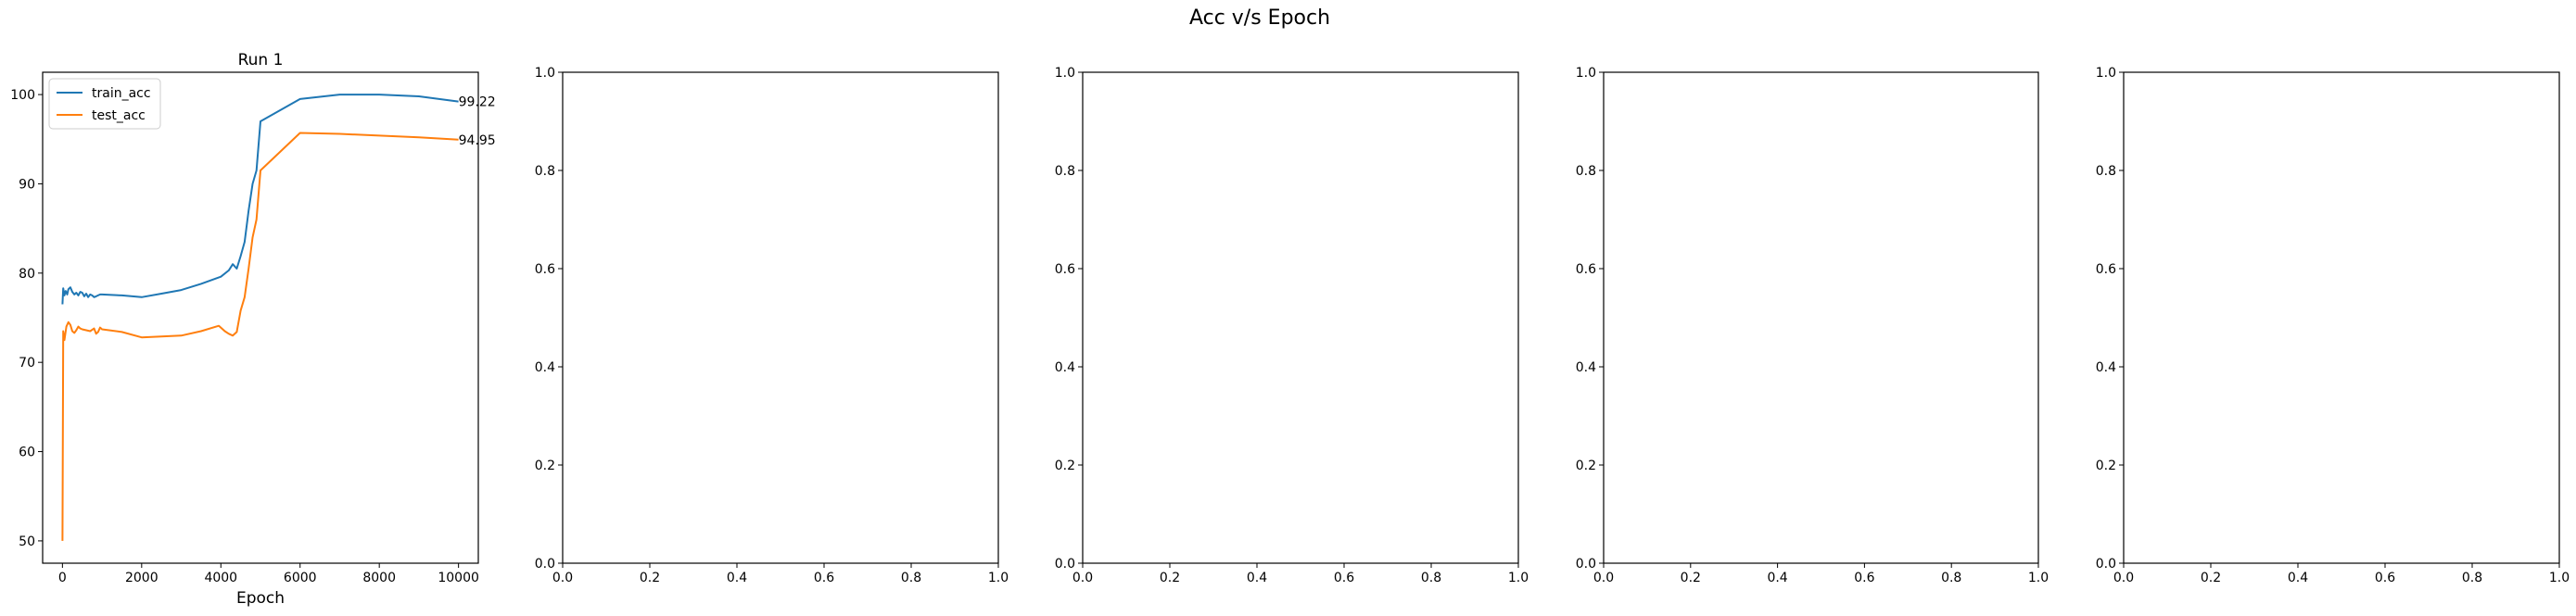  I want to click on end-value-label: 94.95, so click(477, 140).